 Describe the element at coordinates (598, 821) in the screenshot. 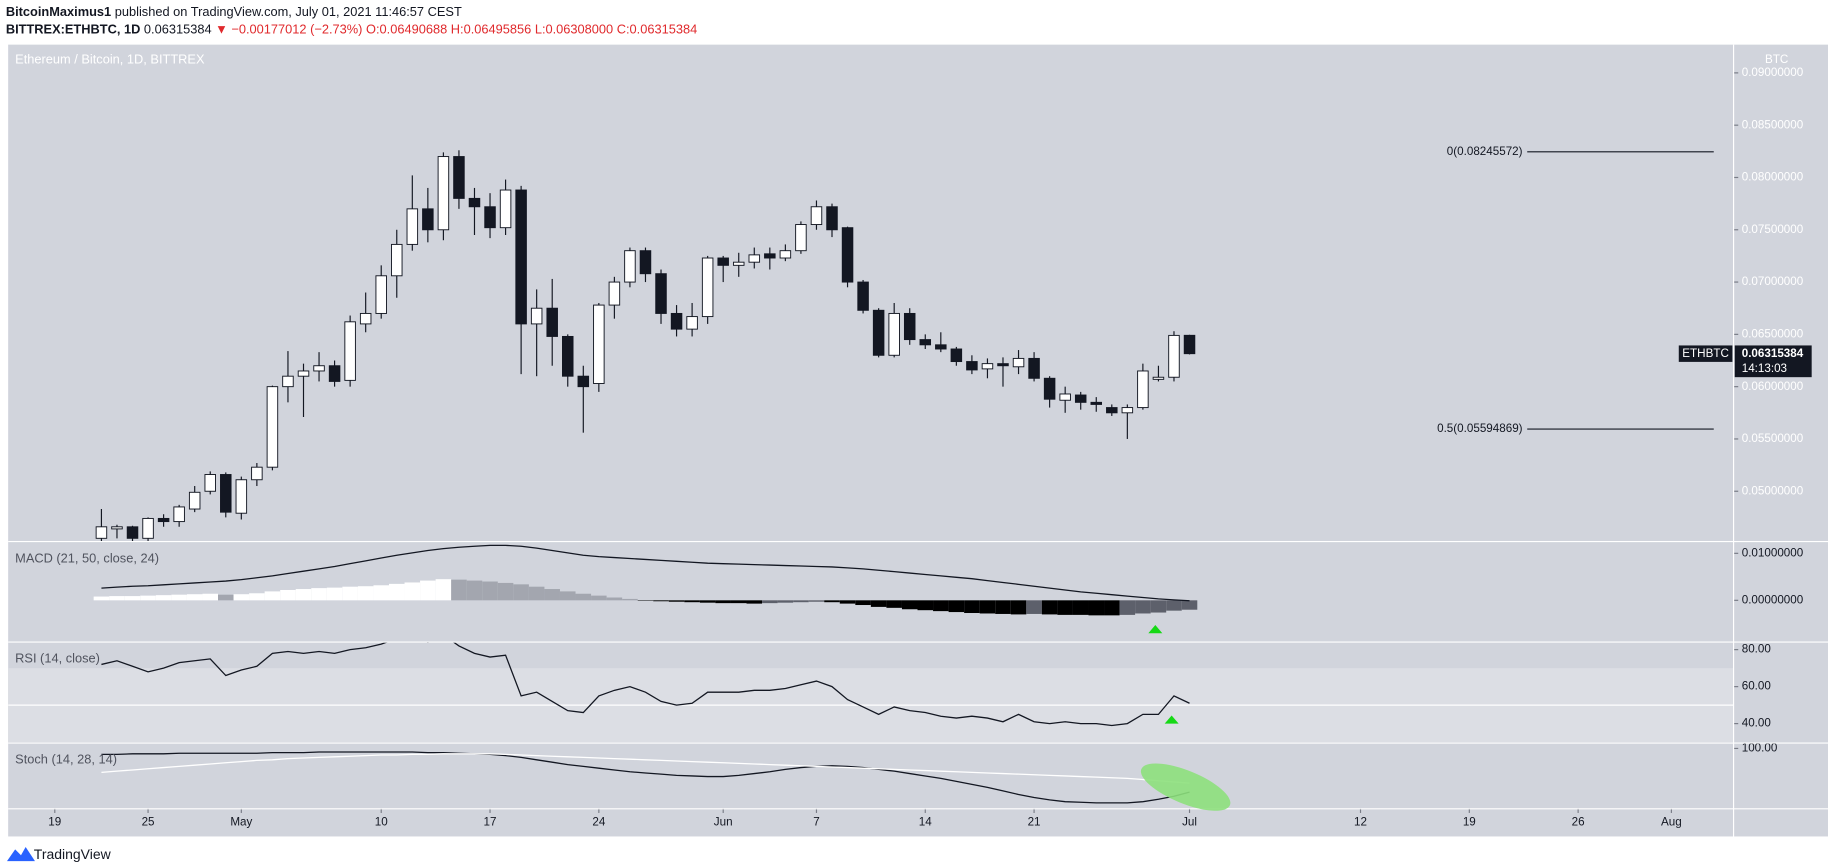

I see `x-tick-label: 24` at that location.